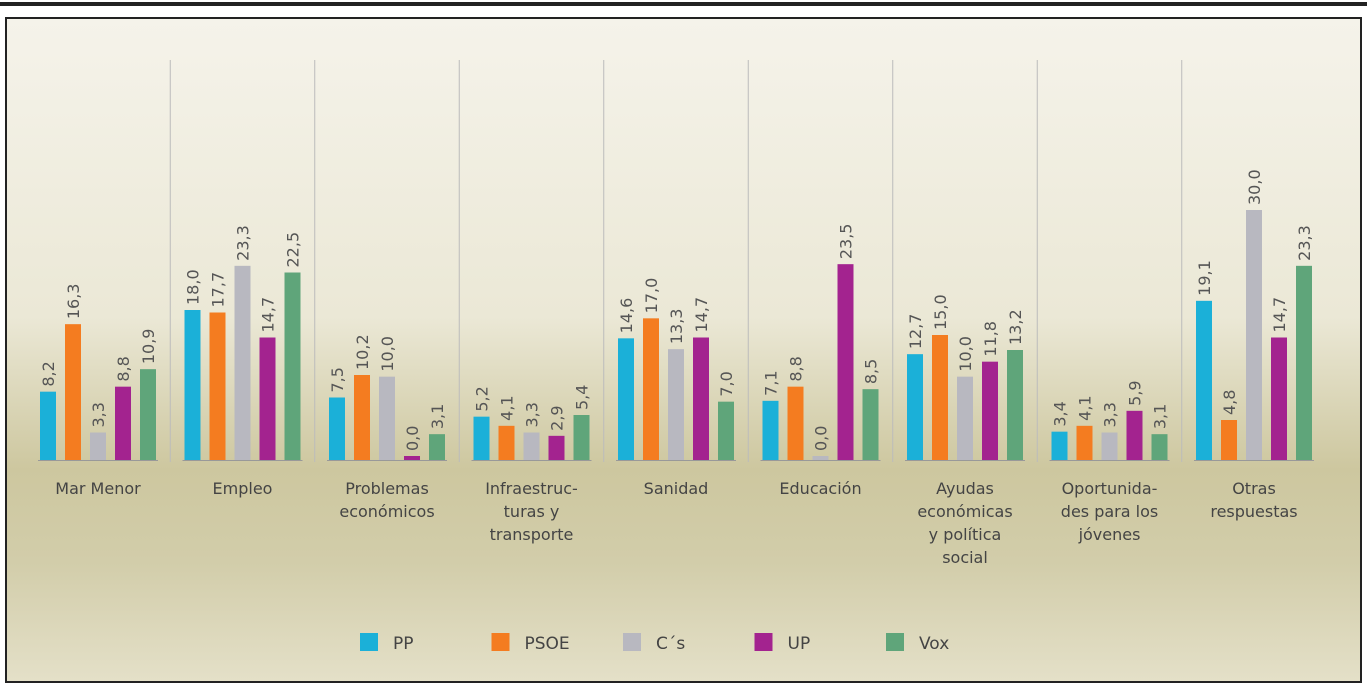 This screenshot has width=1367, height=691. Describe the element at coordinates (726, 383) in the screenshot. I see `value-label: 7,0` at that location.